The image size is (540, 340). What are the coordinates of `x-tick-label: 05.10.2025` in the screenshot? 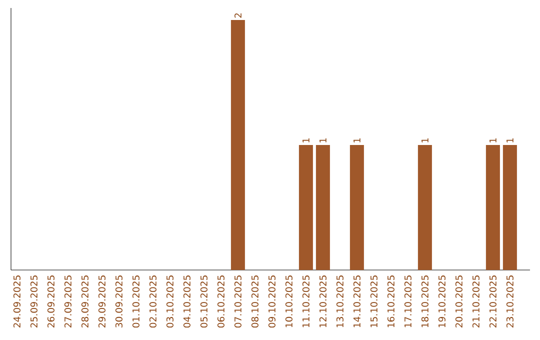 It's located at (204, 302).